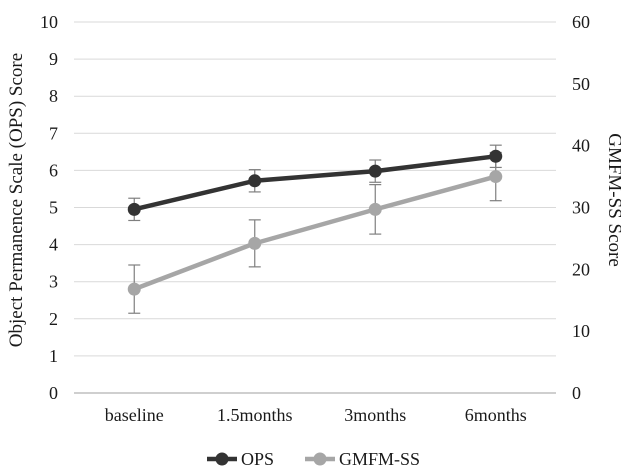  I want to click on x-tick-labels: baseline 1.5months 3months 6months, so click(316, 415).